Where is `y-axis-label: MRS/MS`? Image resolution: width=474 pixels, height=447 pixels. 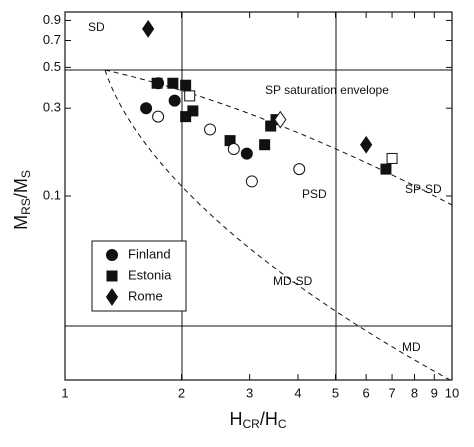
y-axis-label: MRS/MS is located at coordinates (22, 200).